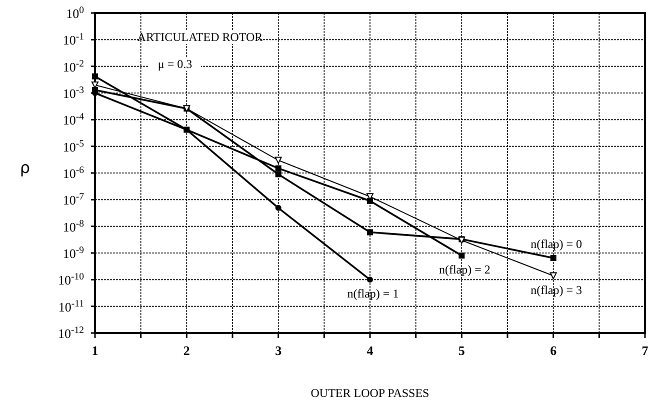 The image size is (660, 405). I want to click on y-tick-label: 10$^{-4}$, so click(73, 119).